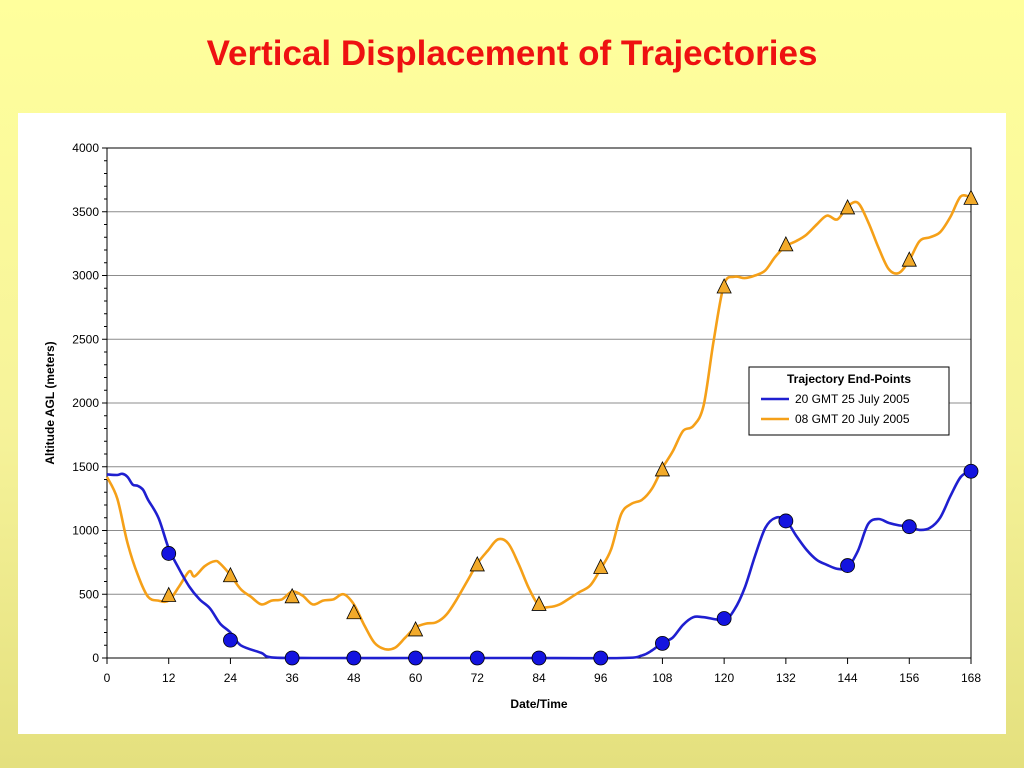  Describe the element at coordinates (107, 678) in the screenshot. I see `x-tick-label: 0` at that location.